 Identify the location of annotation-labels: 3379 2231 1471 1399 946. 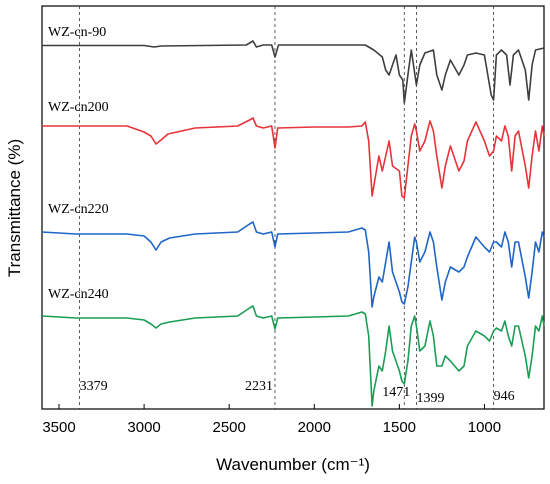
(297, 392).